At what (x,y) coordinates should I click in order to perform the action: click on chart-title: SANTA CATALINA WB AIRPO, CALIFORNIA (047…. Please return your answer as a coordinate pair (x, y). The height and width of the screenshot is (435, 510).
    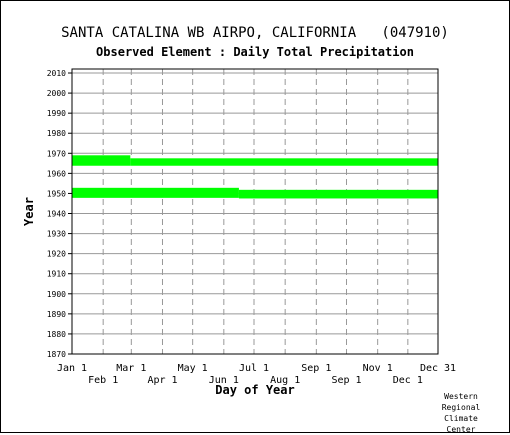
    Looking at the image, I should click on (255, 33).